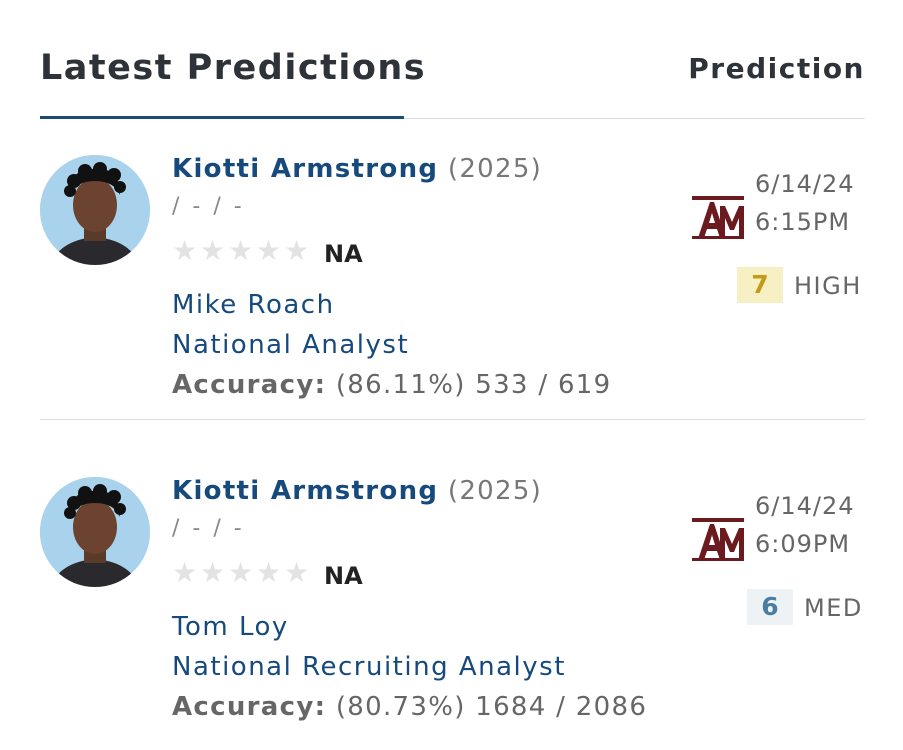 The image size is (903, 750). I want to click on predictions-header: Latest Predictions Prediction, so click(452, 60).